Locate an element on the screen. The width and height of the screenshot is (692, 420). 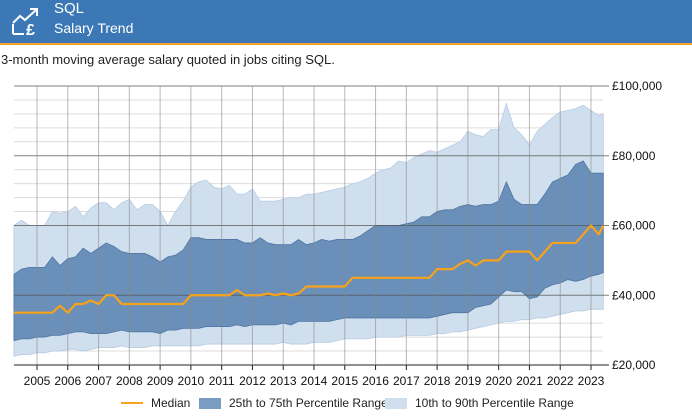
legend-swatch-median is located at coordinates (132, 403).